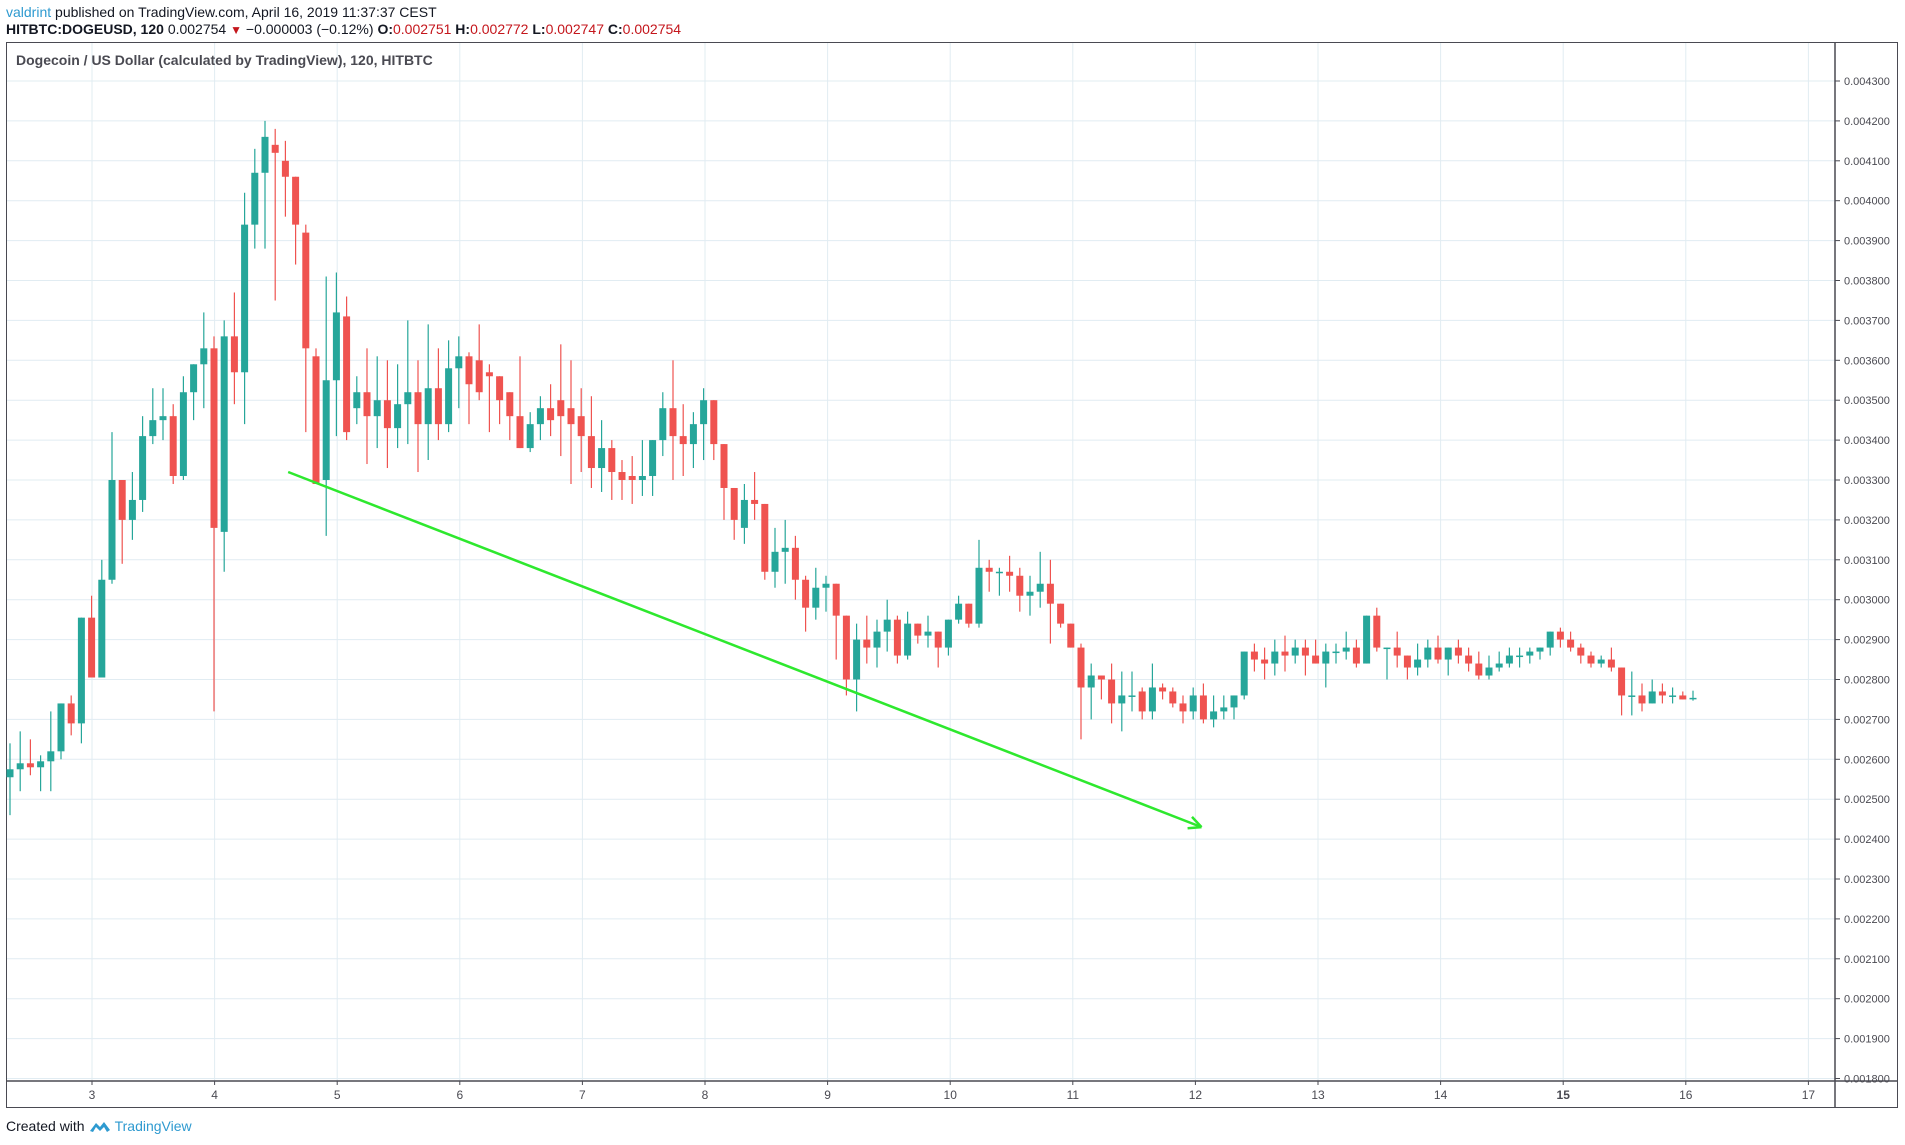  I want to click on close-value: 0.002754, so click(652, 29).